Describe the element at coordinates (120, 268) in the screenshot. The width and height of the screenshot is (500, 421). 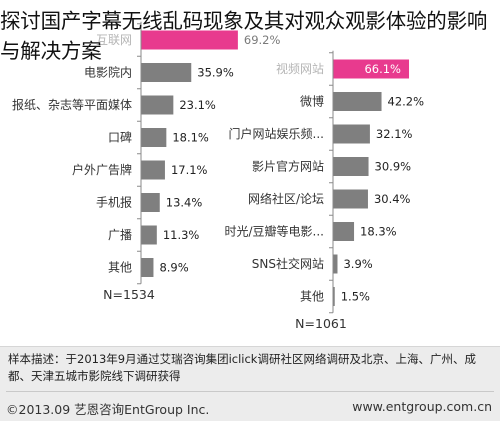
I see `left-category-label: 其他` at that location.